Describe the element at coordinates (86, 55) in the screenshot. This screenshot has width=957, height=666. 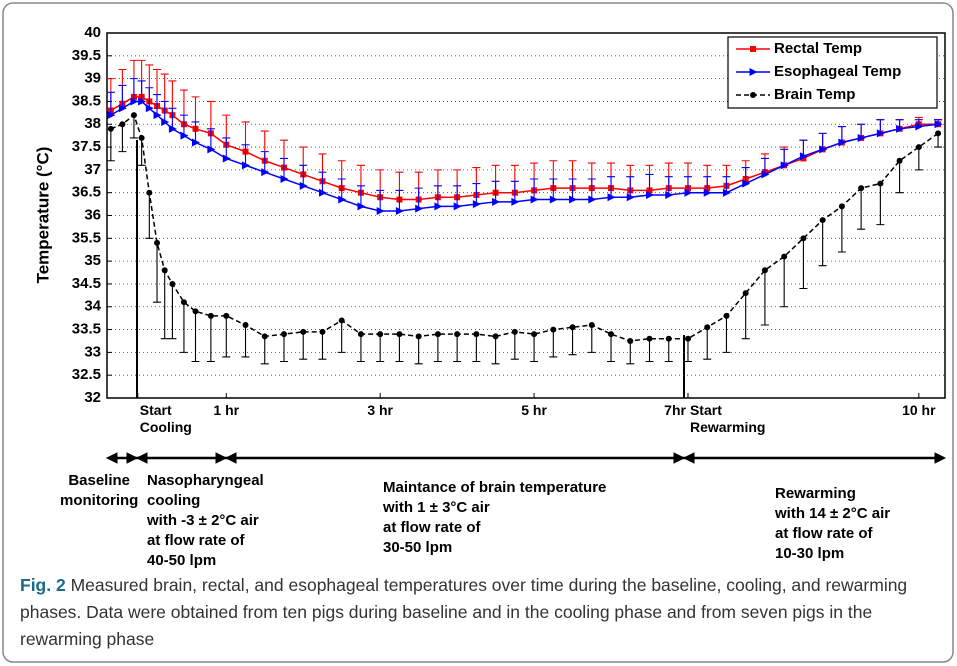
I see `y-tick-label: 39.5` at that location.